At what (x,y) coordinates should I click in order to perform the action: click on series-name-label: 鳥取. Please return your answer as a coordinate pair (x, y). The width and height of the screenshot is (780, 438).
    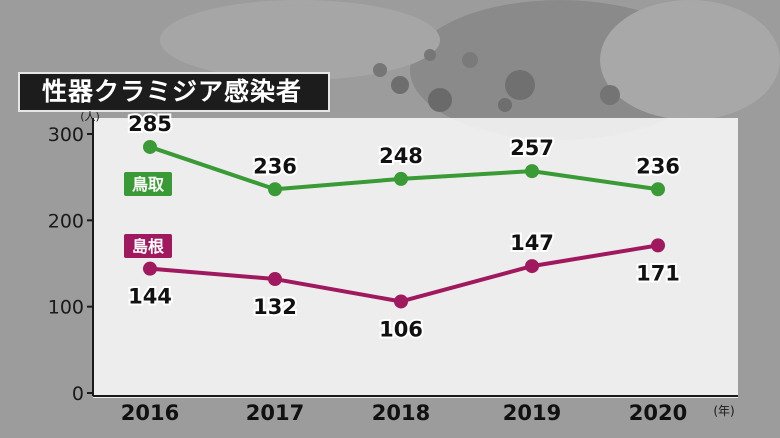
    Looking at the image, I should click on (148, 184).